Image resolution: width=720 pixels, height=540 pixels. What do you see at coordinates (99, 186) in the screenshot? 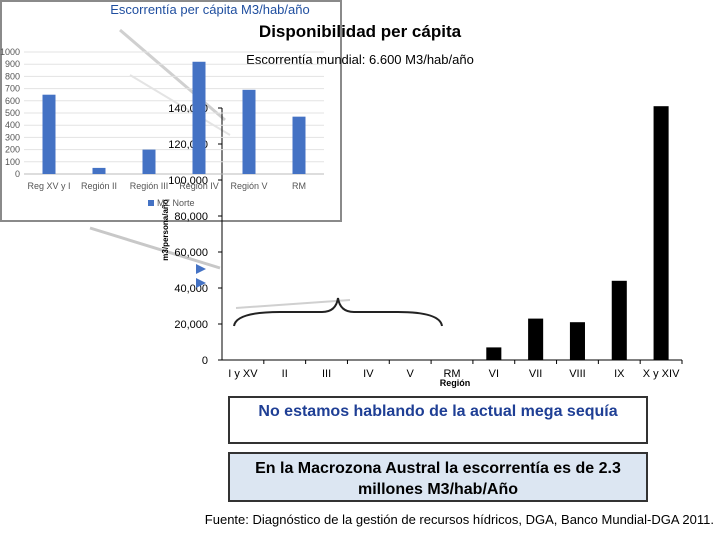
I see `inset-x-tick-label: Región II` at bounding box center [99, 186].